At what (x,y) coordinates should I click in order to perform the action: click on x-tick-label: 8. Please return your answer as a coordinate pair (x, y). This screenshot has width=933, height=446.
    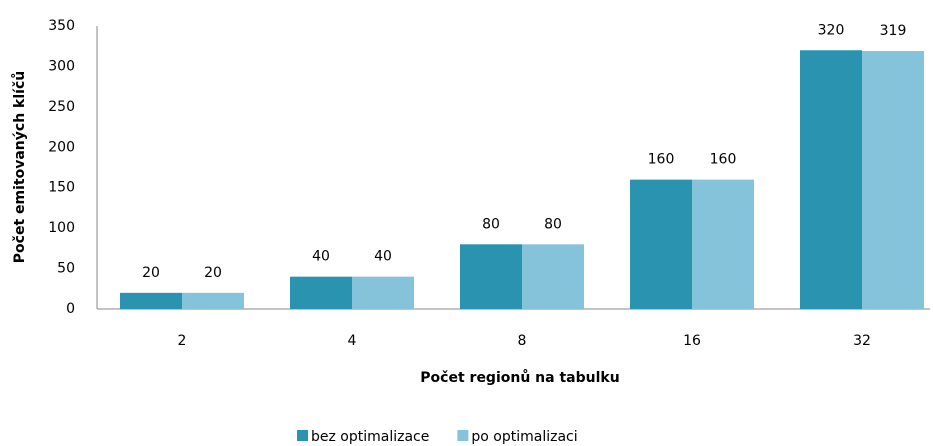
    Looking at the image, I should click on (522, 341).